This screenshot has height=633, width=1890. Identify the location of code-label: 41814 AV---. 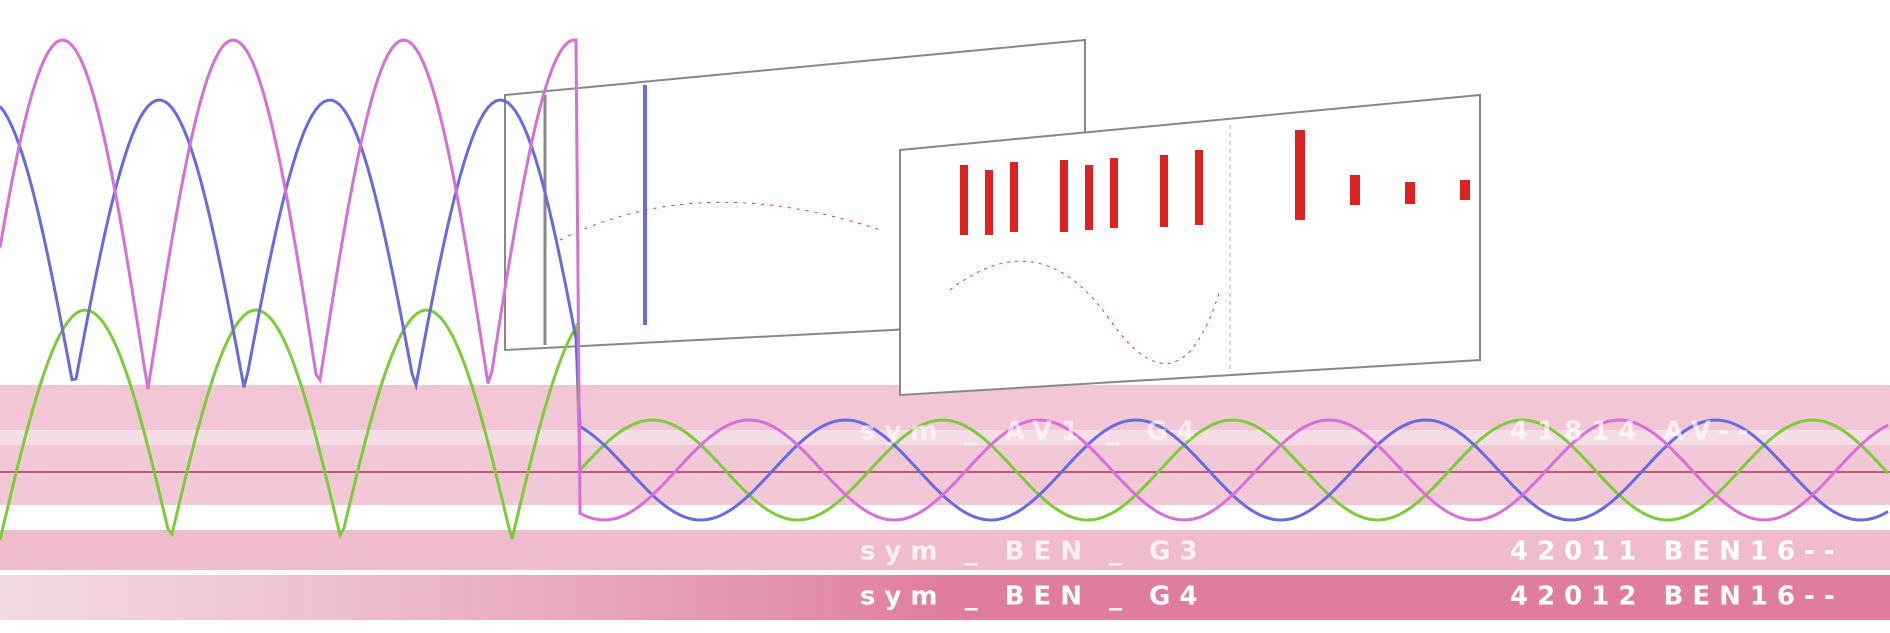
(1643, 432).